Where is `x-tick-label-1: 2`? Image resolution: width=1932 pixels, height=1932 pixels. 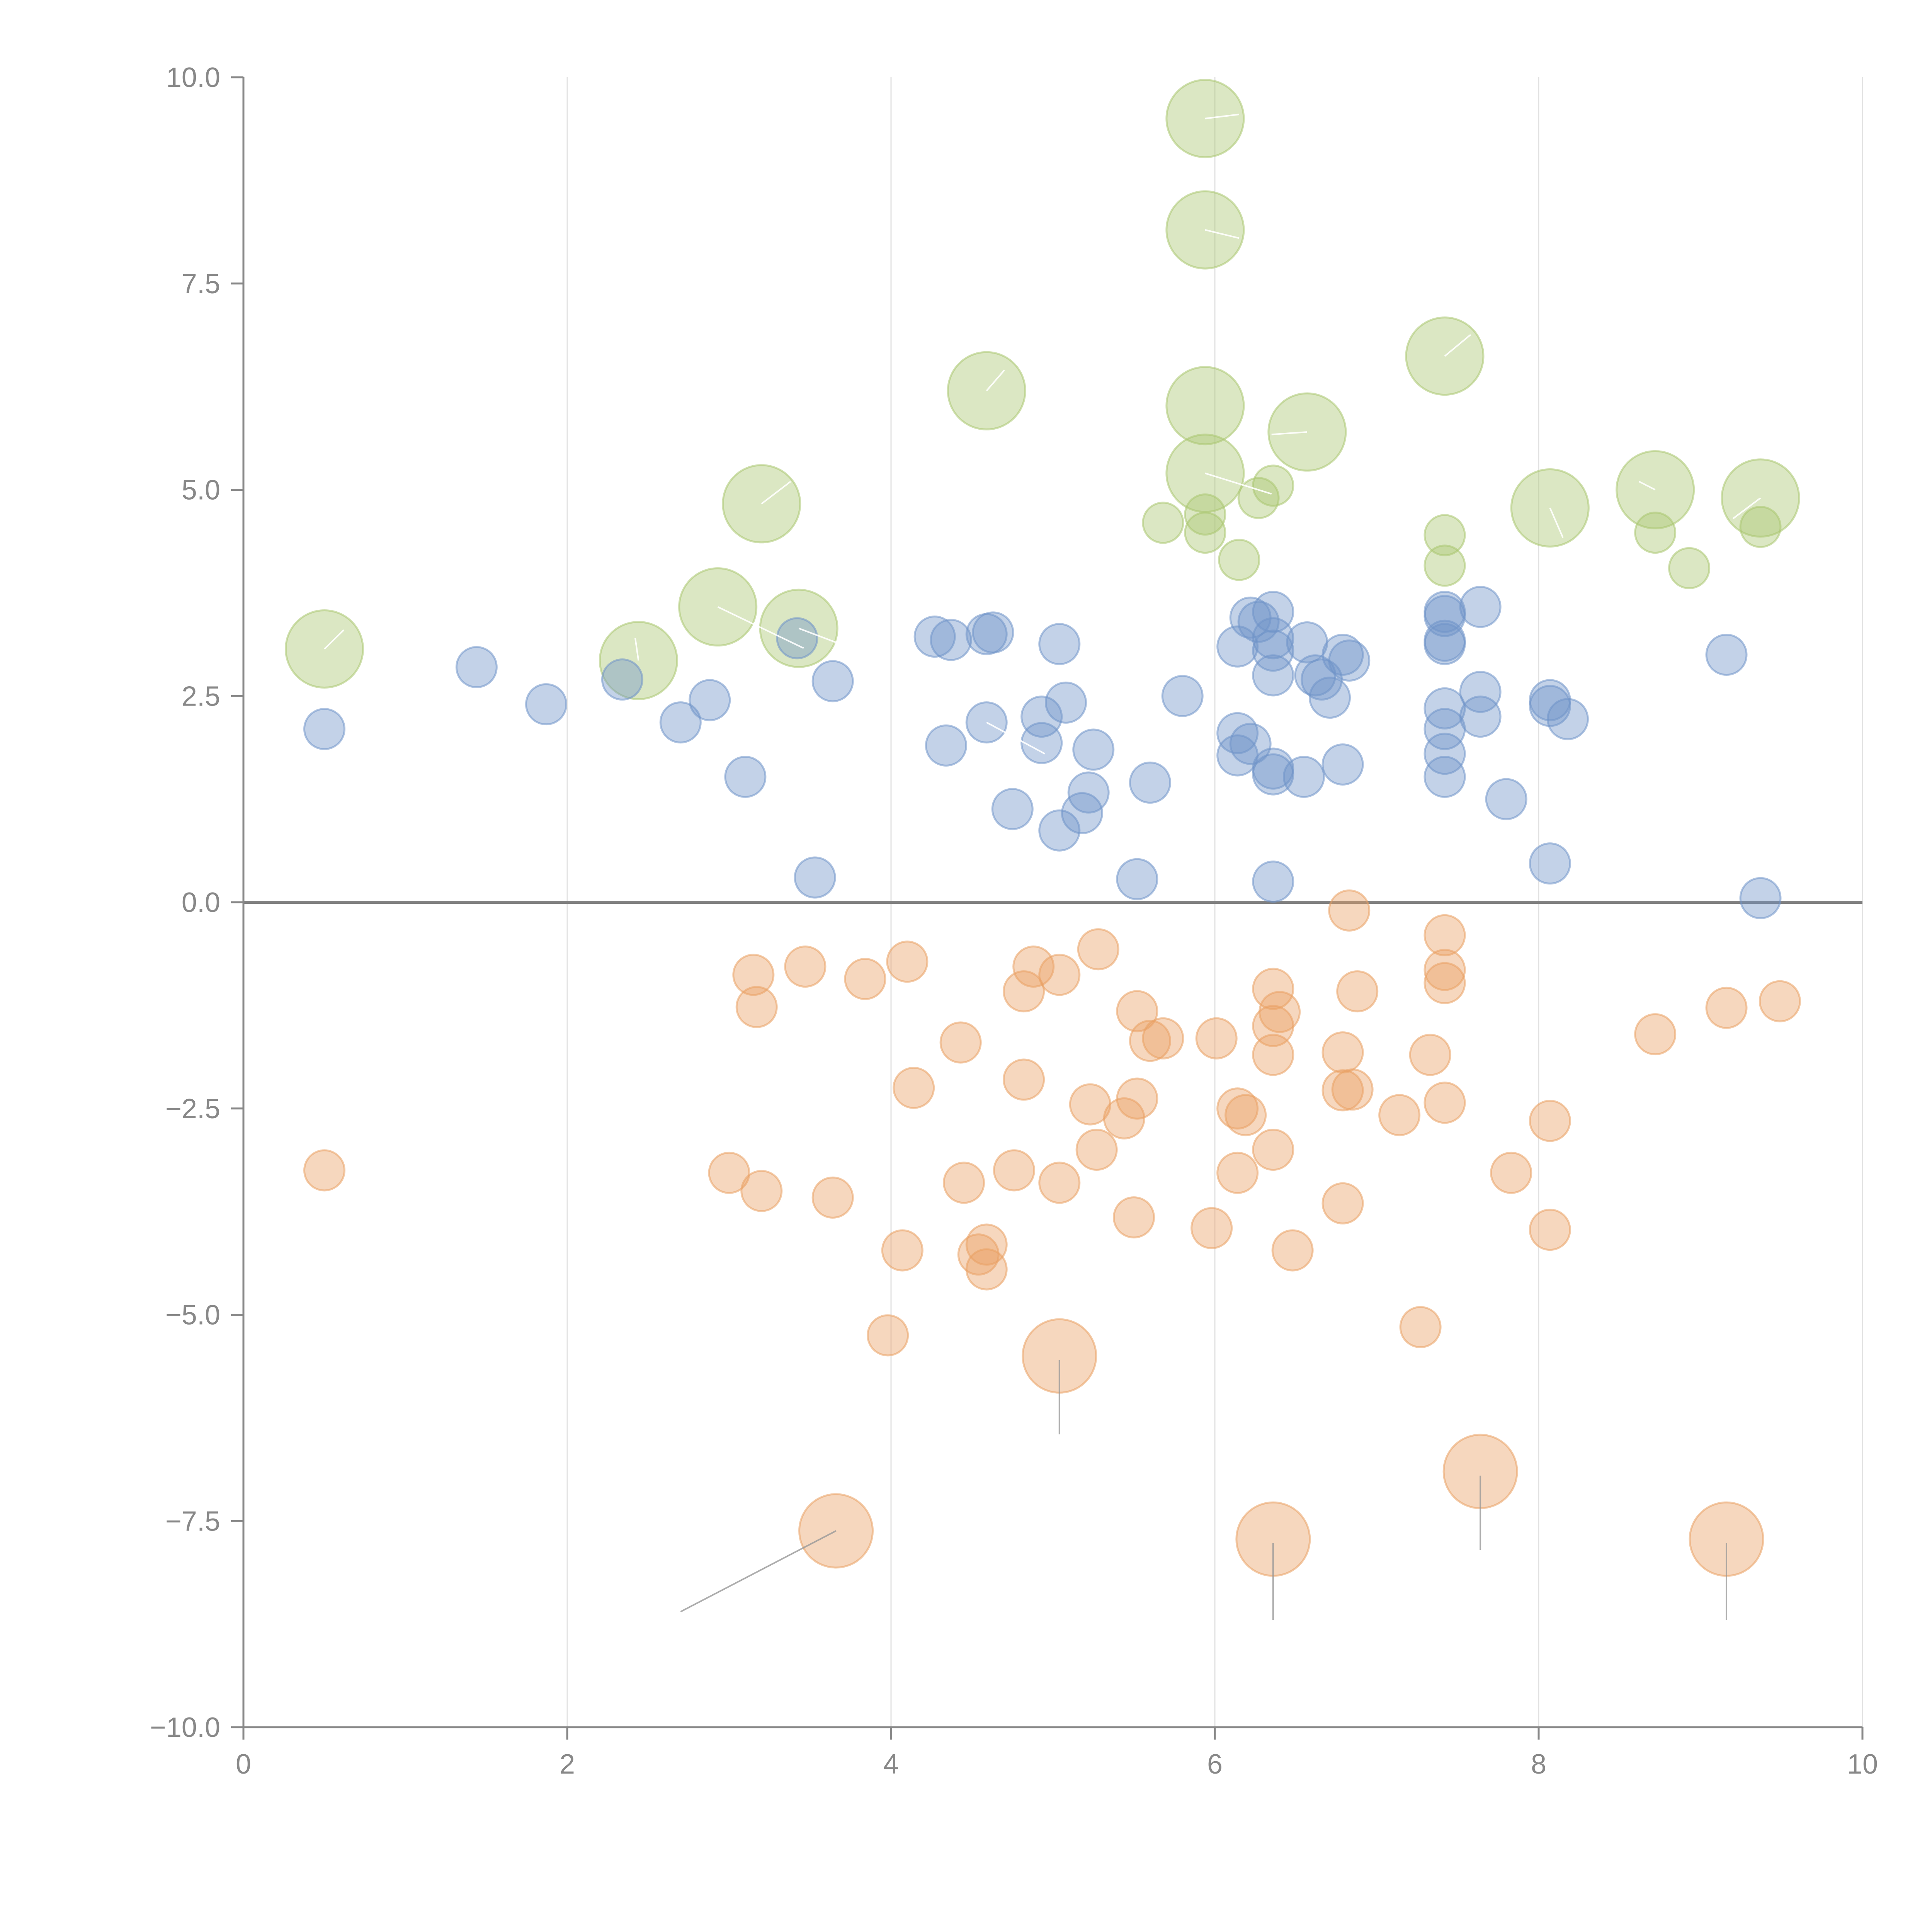 x-tick-label-1: 2 is located at coordinates (567, 1765).